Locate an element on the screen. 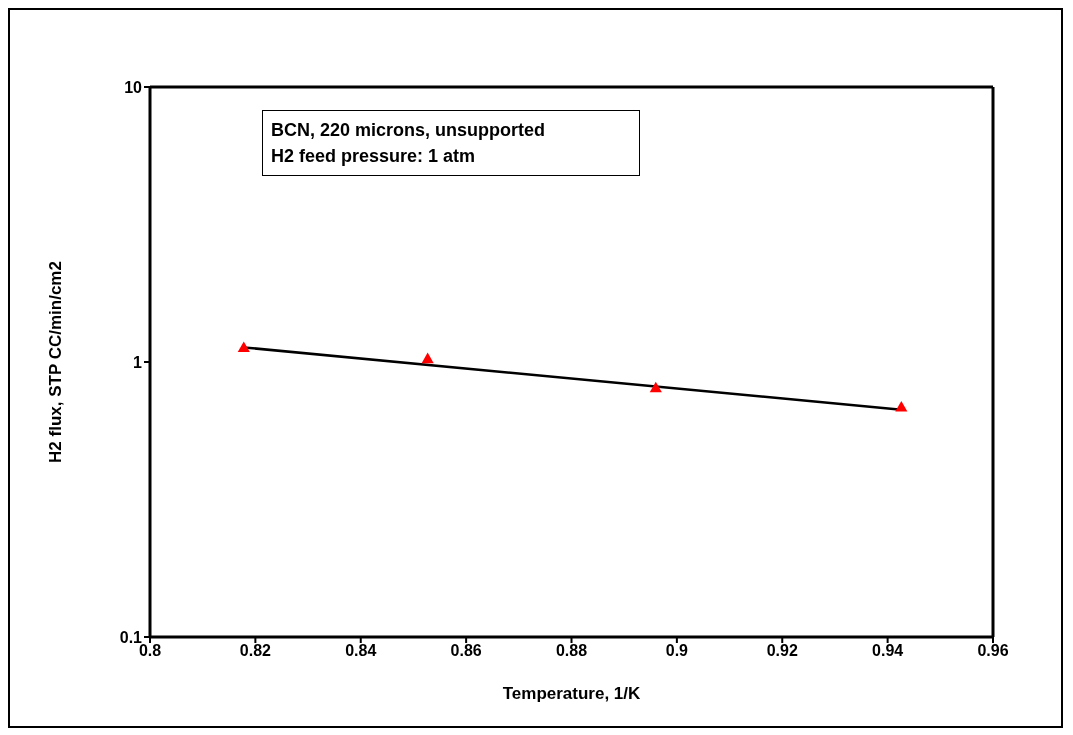 The height and width of the screenshot is (735, 1073). x-tick-label: 0.94 is located at coordinates (888, 651).